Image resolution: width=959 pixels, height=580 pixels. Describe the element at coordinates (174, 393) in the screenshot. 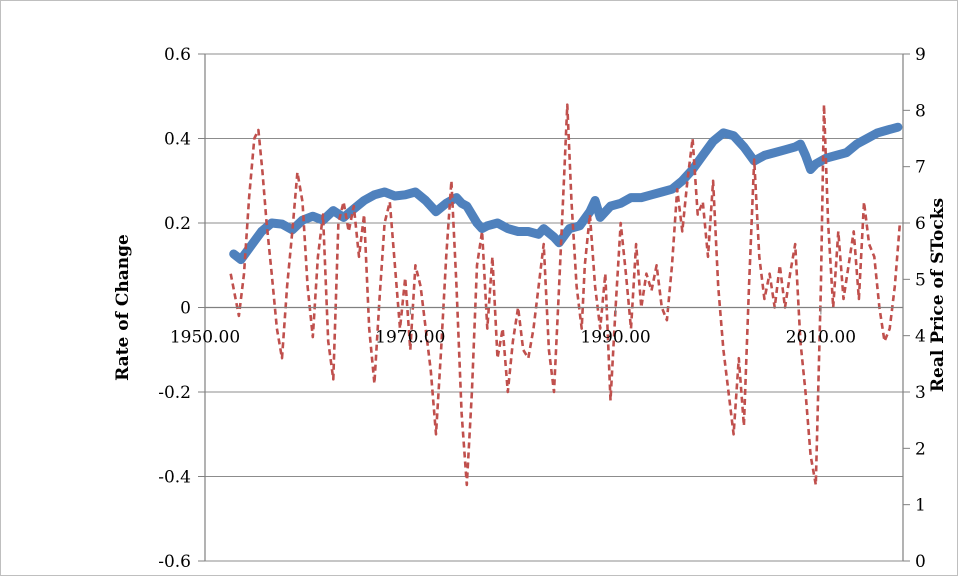

I see `y-tick-label: -0.2` at that location.